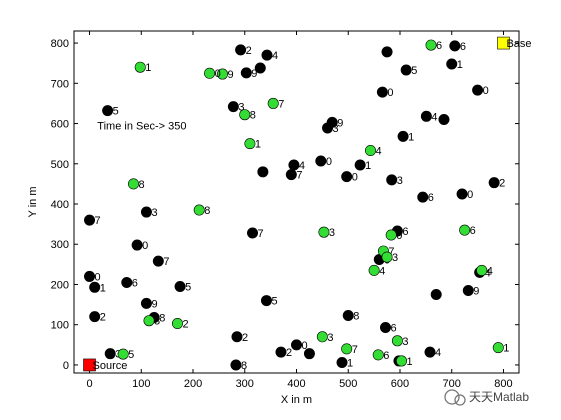 This screenshot has width=561, height=420. Describe the element at coordinates (33, 202) in the screenshot. I see `y-axis-label: Y in m` at that location.